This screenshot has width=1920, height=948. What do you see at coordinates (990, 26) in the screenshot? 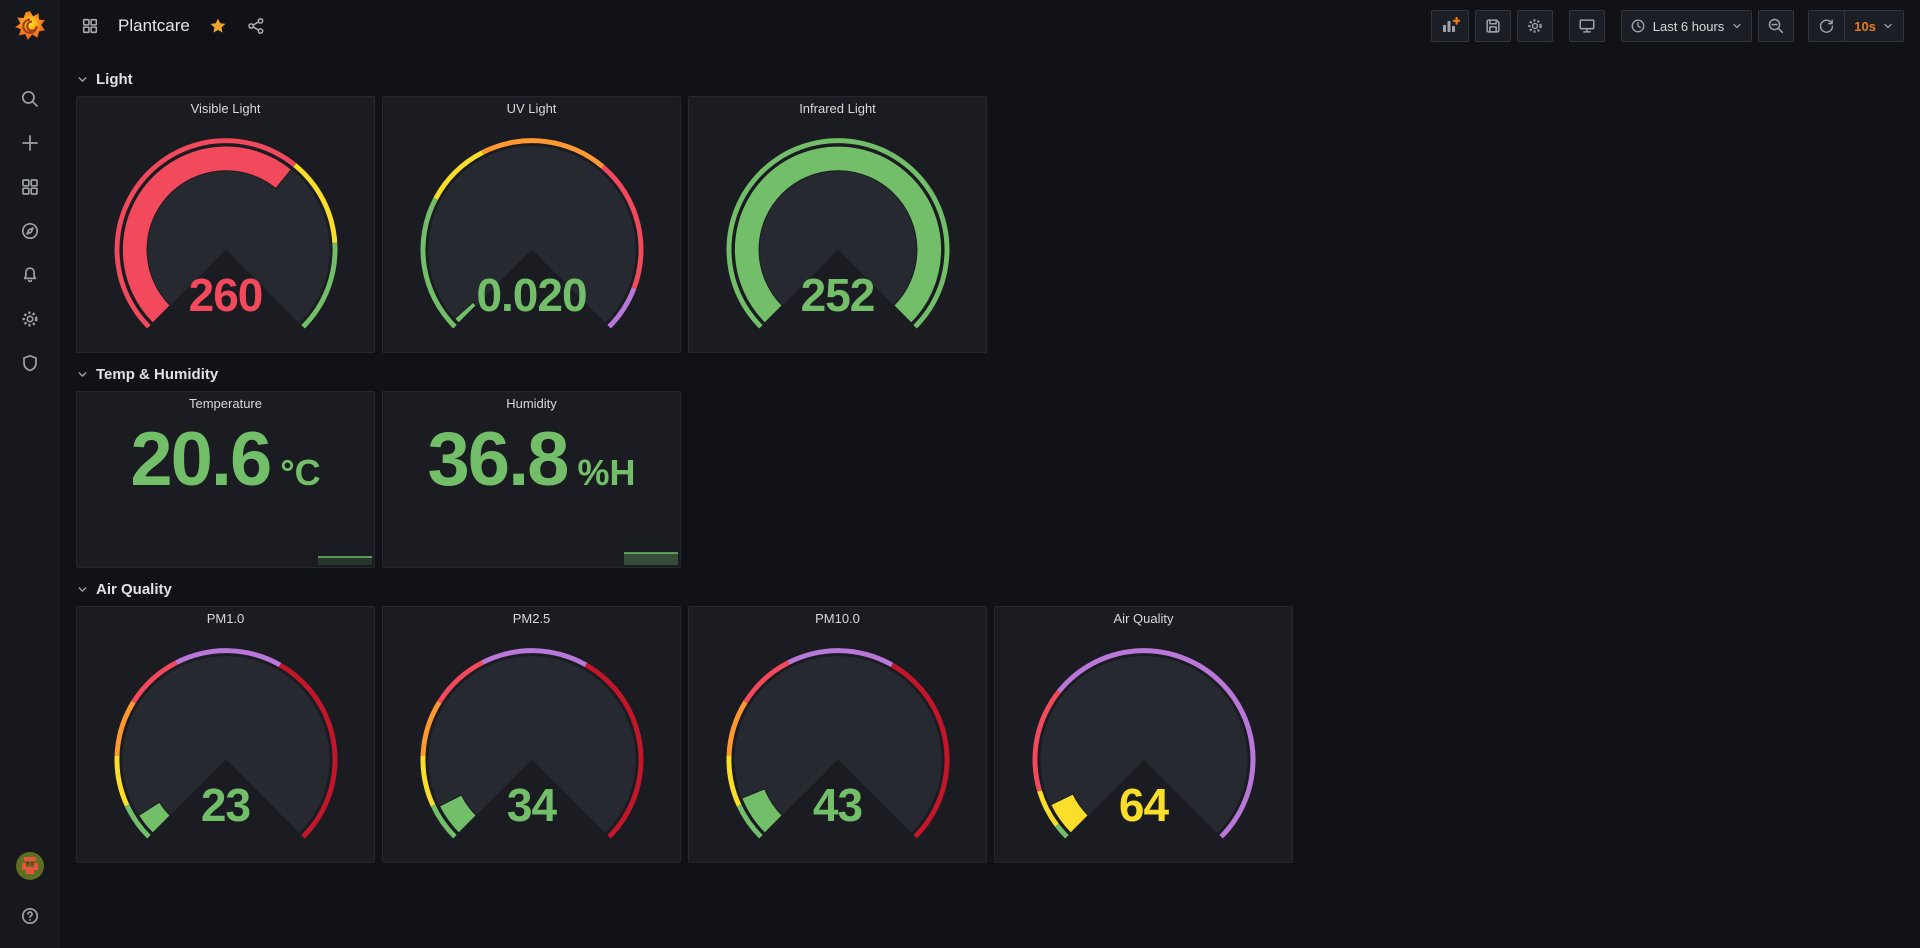
I see `top-navbar: Plantcare` at bounding box center [990, 26].